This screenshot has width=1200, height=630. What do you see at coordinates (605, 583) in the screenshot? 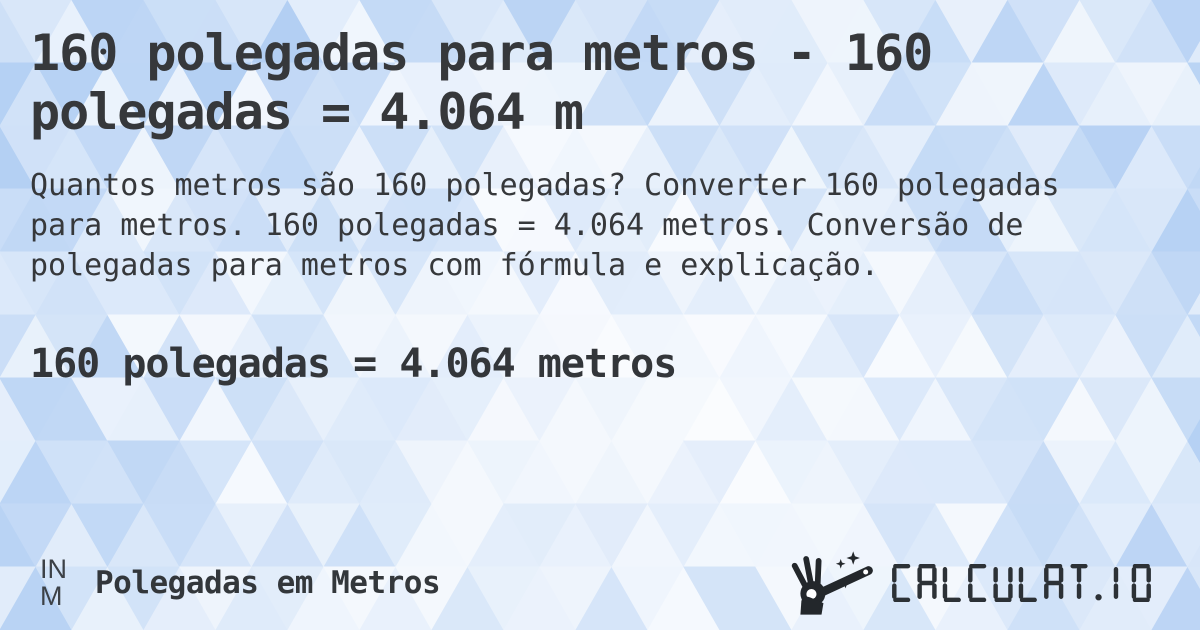
I see `footer: IN M Polegadas em Metros` at bounding box center [605, 583].